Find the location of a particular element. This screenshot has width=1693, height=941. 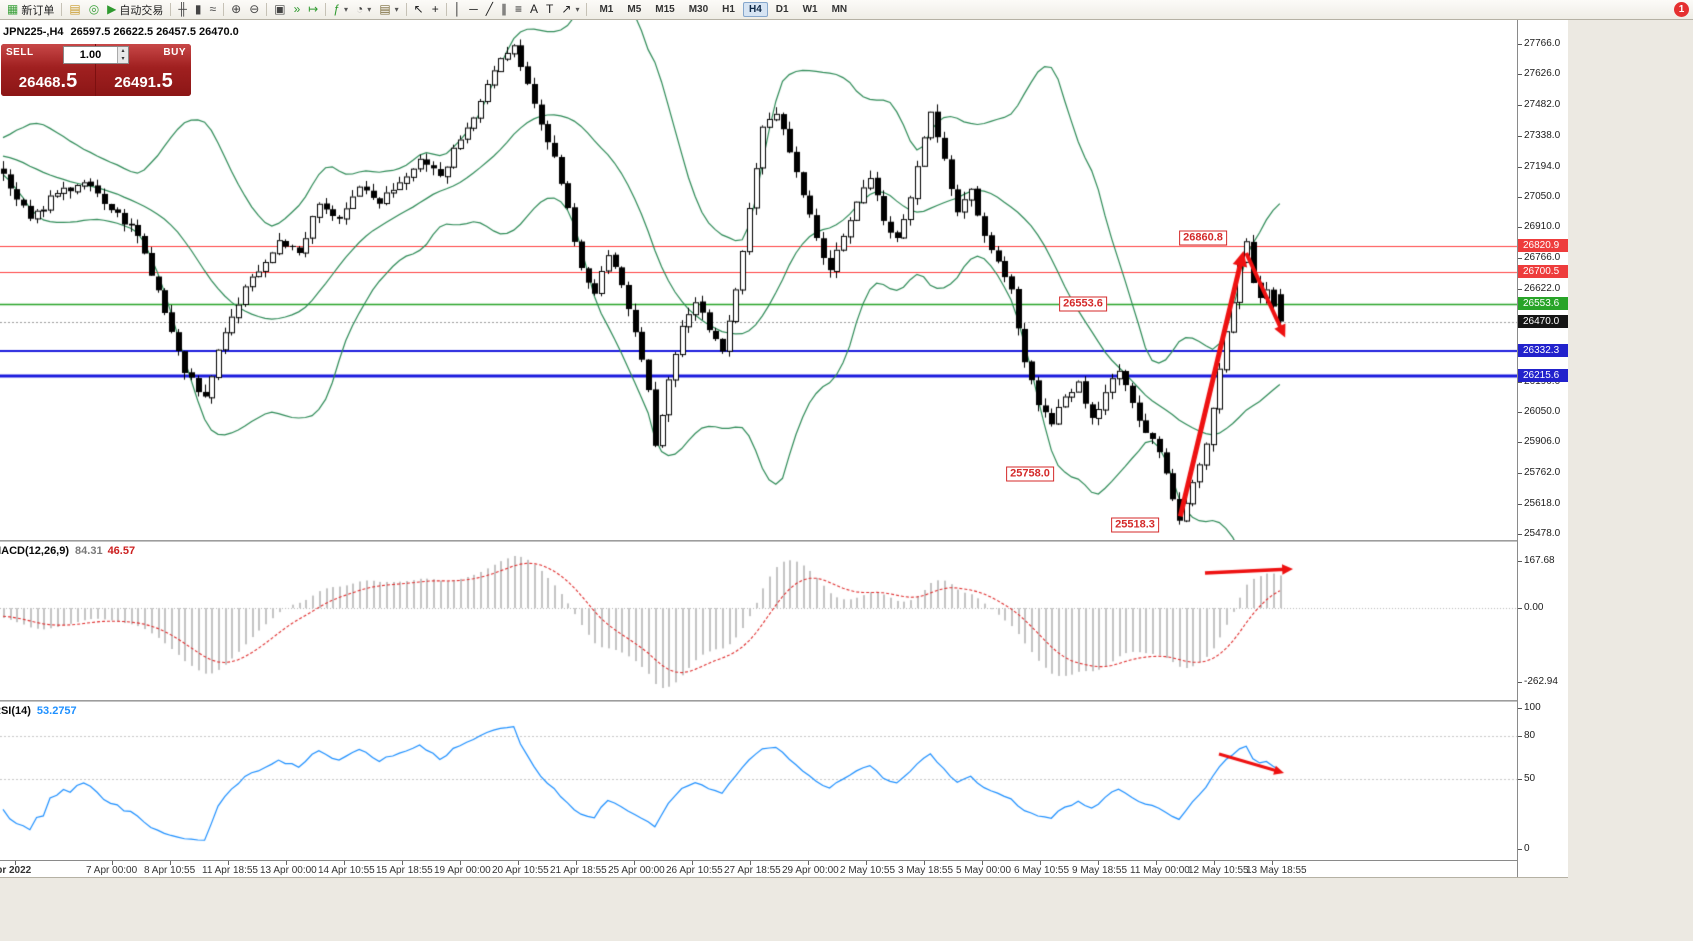

timeframe-m15-button: M15 is located at coordinates (665, 9).